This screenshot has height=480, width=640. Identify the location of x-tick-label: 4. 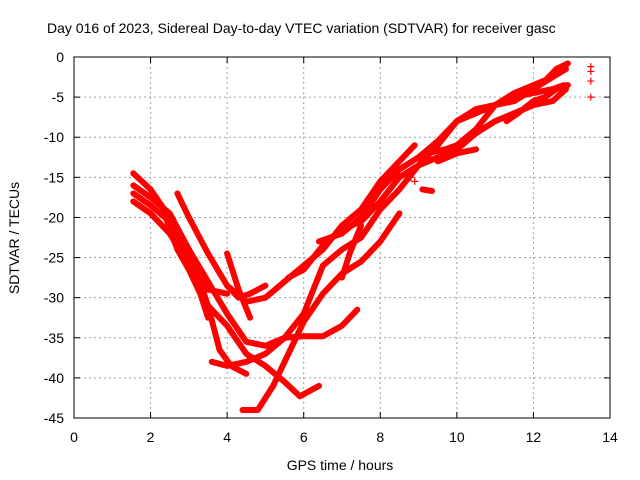
(227, 437).